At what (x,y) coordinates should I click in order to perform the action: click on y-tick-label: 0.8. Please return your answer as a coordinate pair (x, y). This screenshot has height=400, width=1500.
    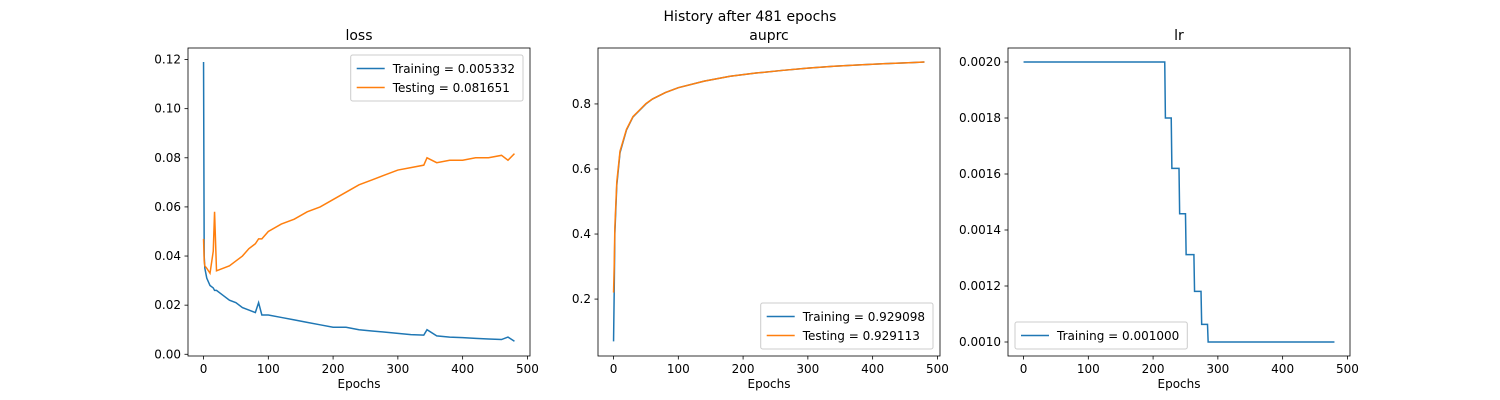
    Looking at the image, I should click on (581, 104).